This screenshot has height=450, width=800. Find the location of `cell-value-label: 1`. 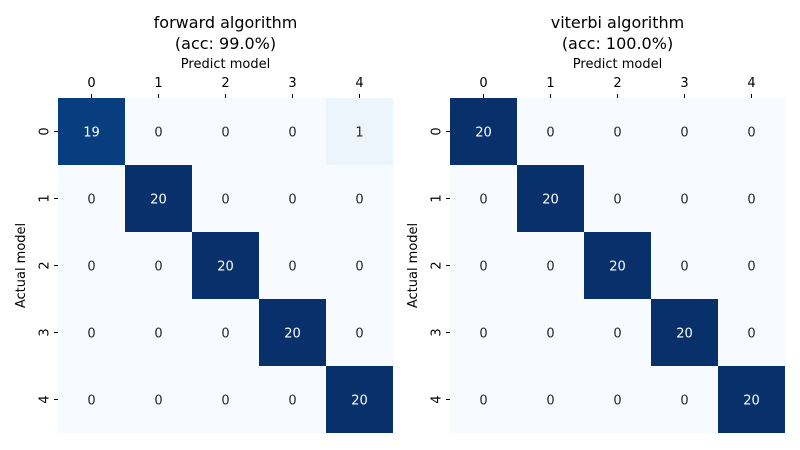

cell-value-label: 1 is located at coordinates (359, 133).